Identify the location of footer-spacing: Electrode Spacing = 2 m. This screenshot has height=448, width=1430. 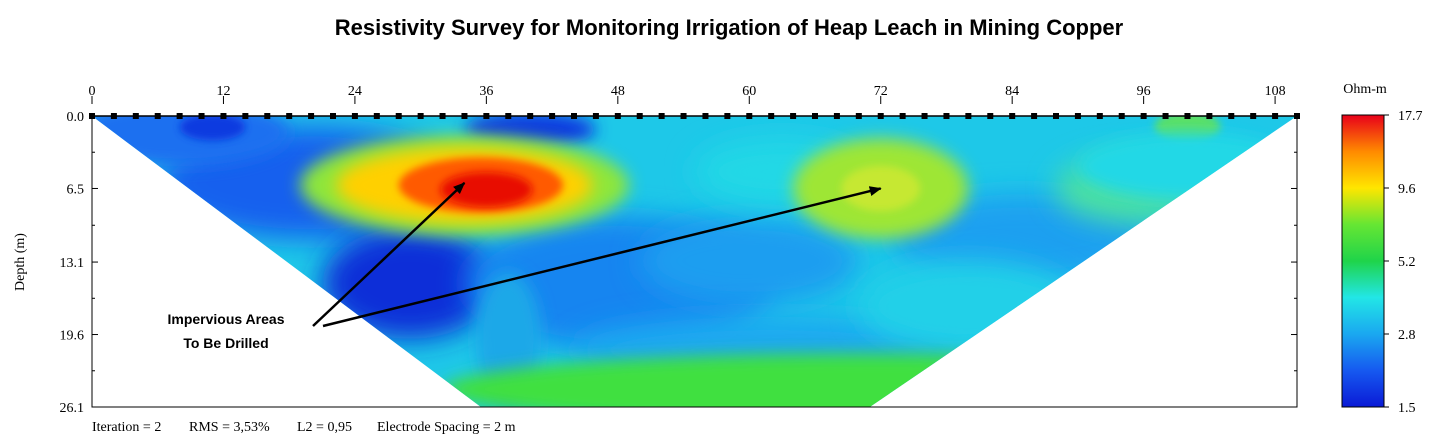
(446, 427).